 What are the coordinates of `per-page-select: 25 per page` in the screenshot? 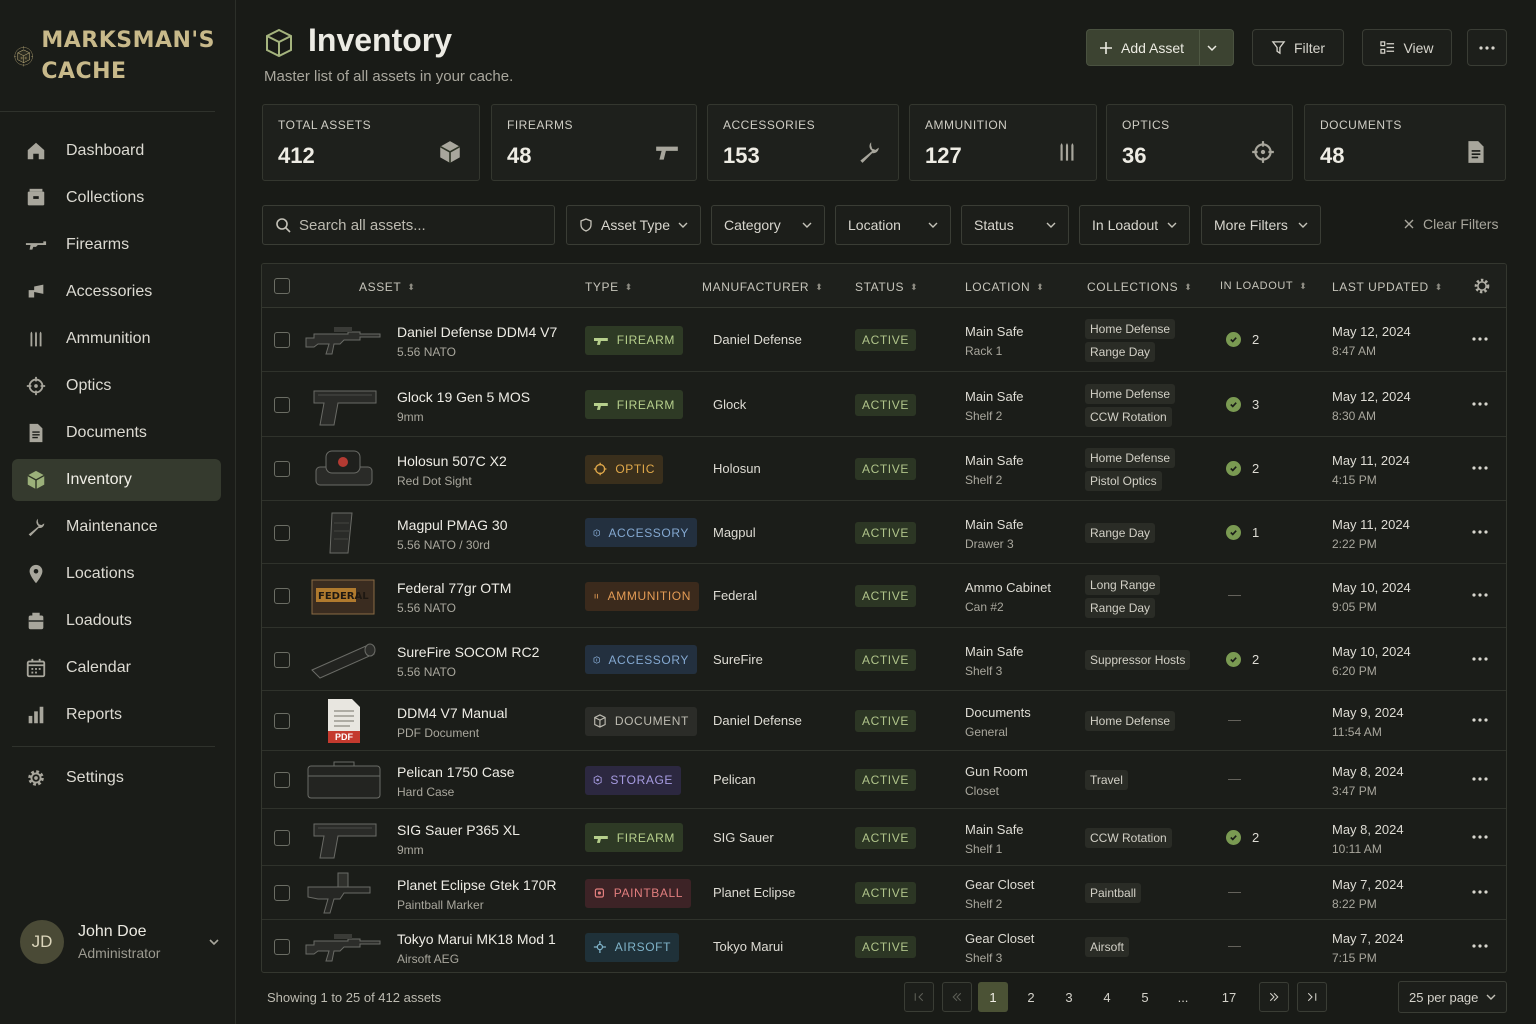 It's located at (1452, 997).